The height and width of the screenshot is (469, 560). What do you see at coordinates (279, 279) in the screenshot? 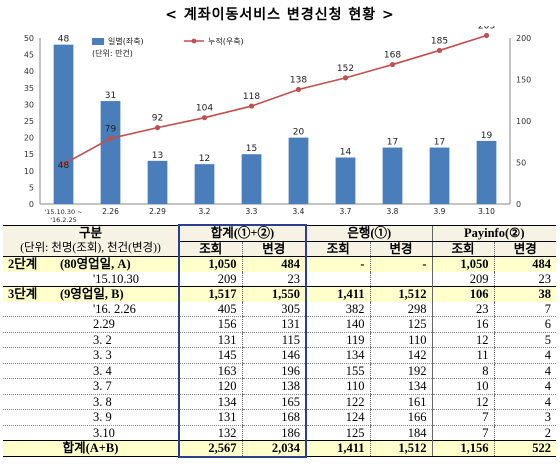
I see `table-row: '15.10.30 209 23 209 23` at bounding box center [279, 279].